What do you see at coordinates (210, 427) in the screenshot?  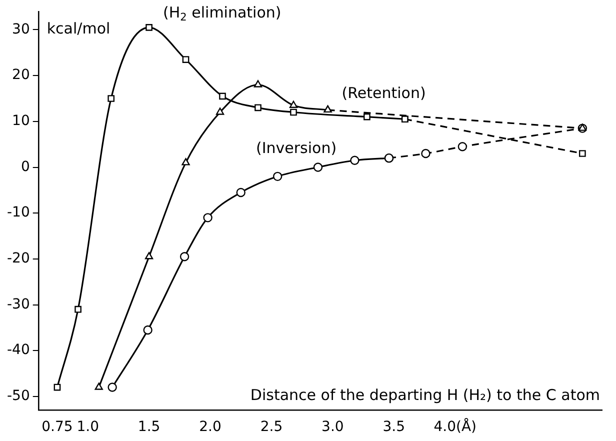 I see `x-tick-label: 2.0` at bounding box center [210, 427].